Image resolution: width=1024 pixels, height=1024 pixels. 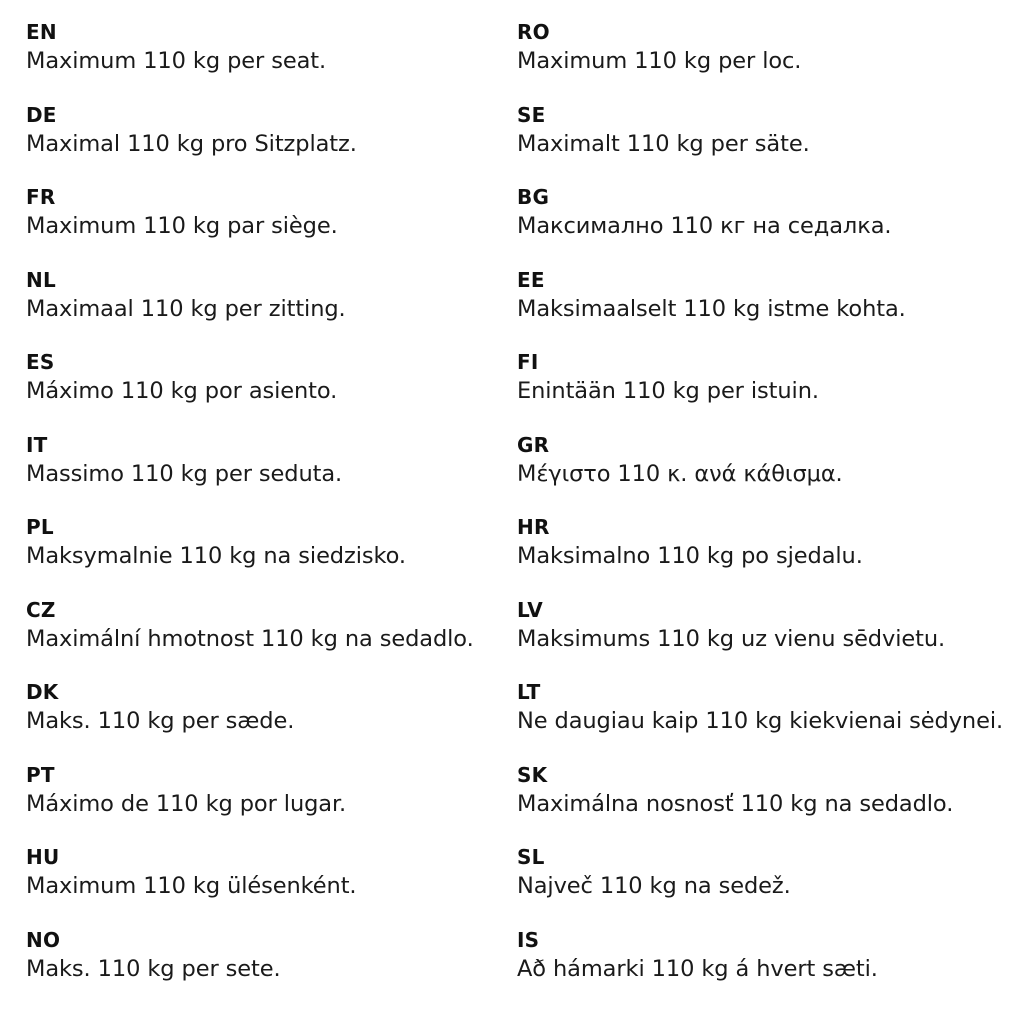 I want to click on language-entry-es: ES Máximo 110 kg por asiento., so click(x=263, y=378).